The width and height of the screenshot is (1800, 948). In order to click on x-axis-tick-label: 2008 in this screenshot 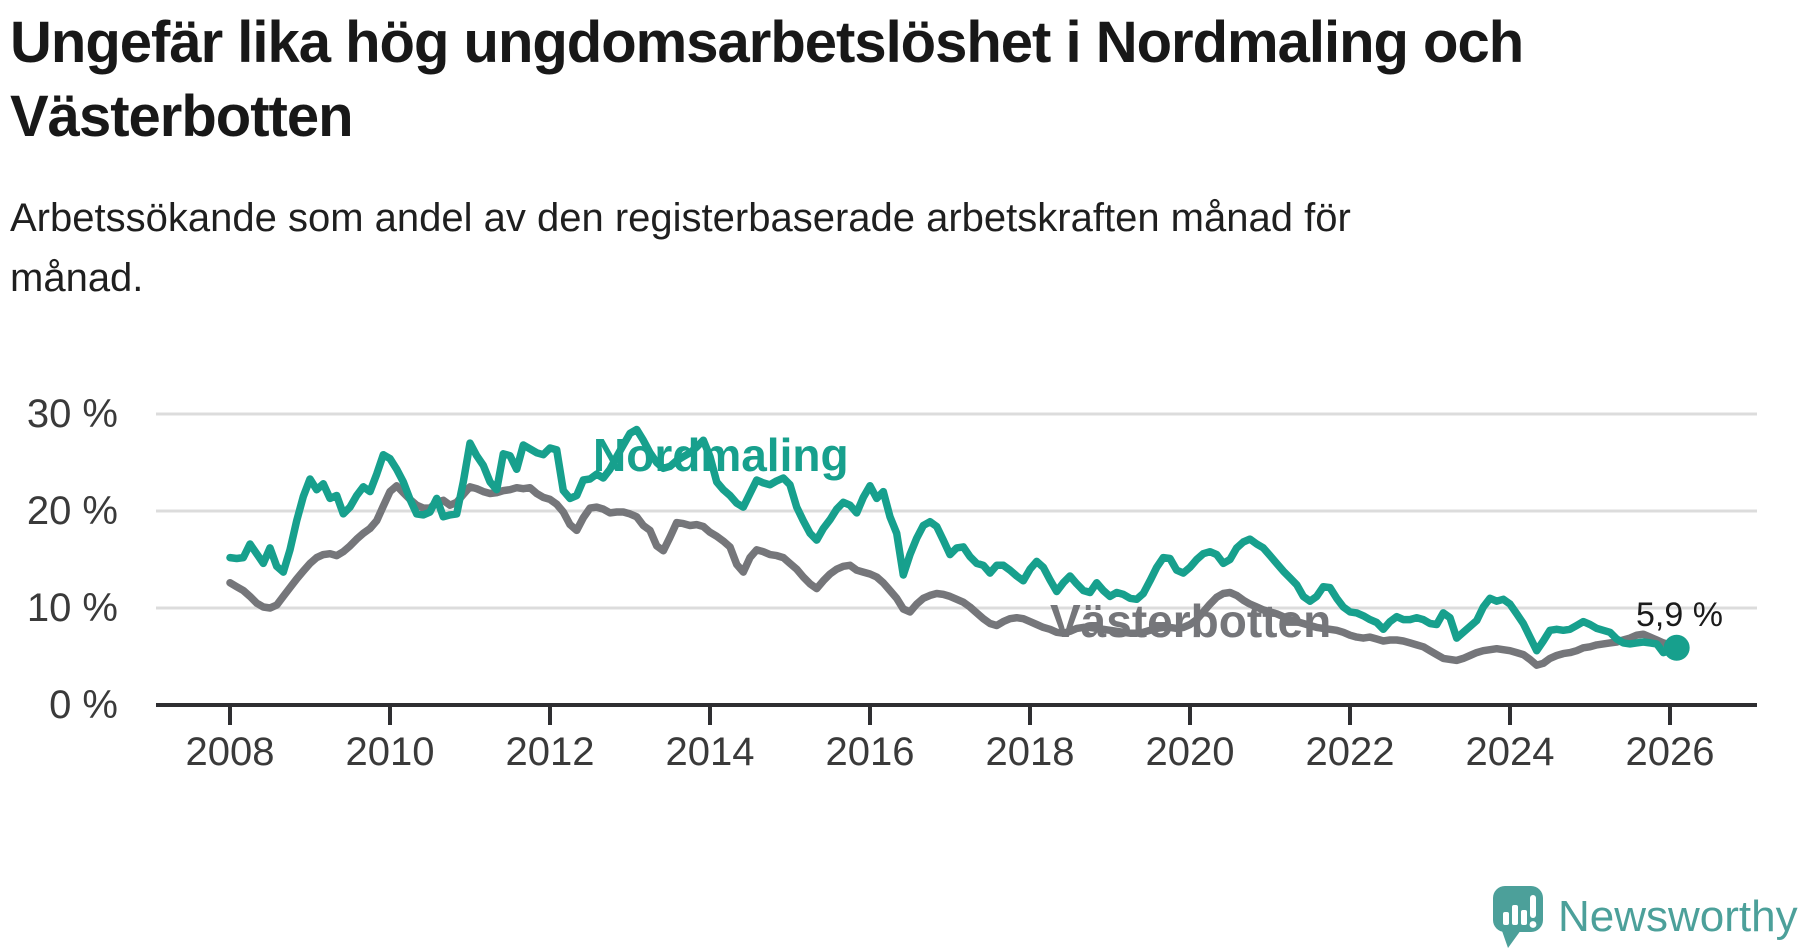, I will do `click(230, 752)`.